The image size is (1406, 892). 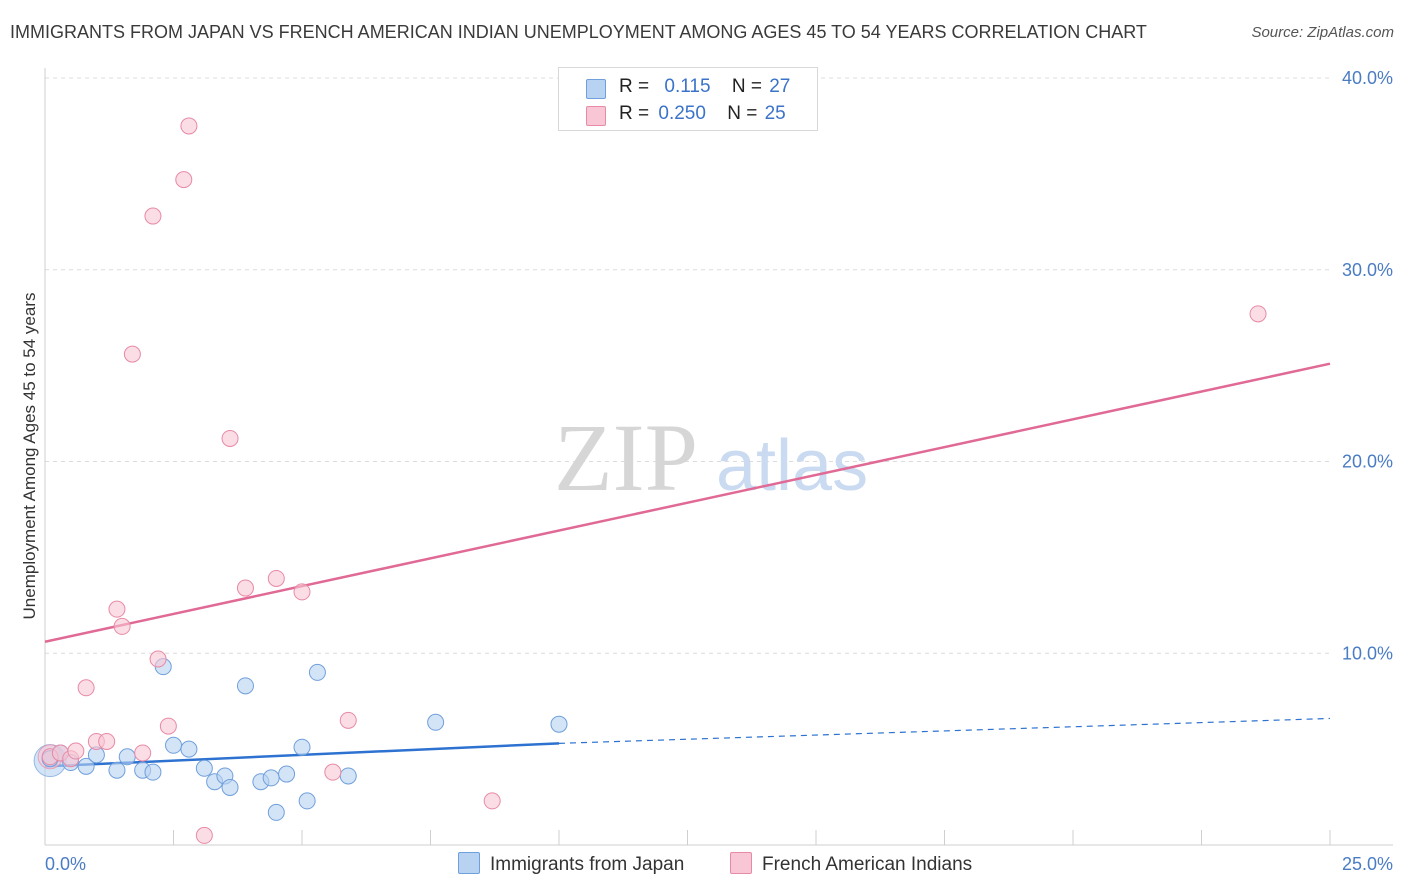 I want to click on legend-r-value: 0.250, so click(x=682, y=113).